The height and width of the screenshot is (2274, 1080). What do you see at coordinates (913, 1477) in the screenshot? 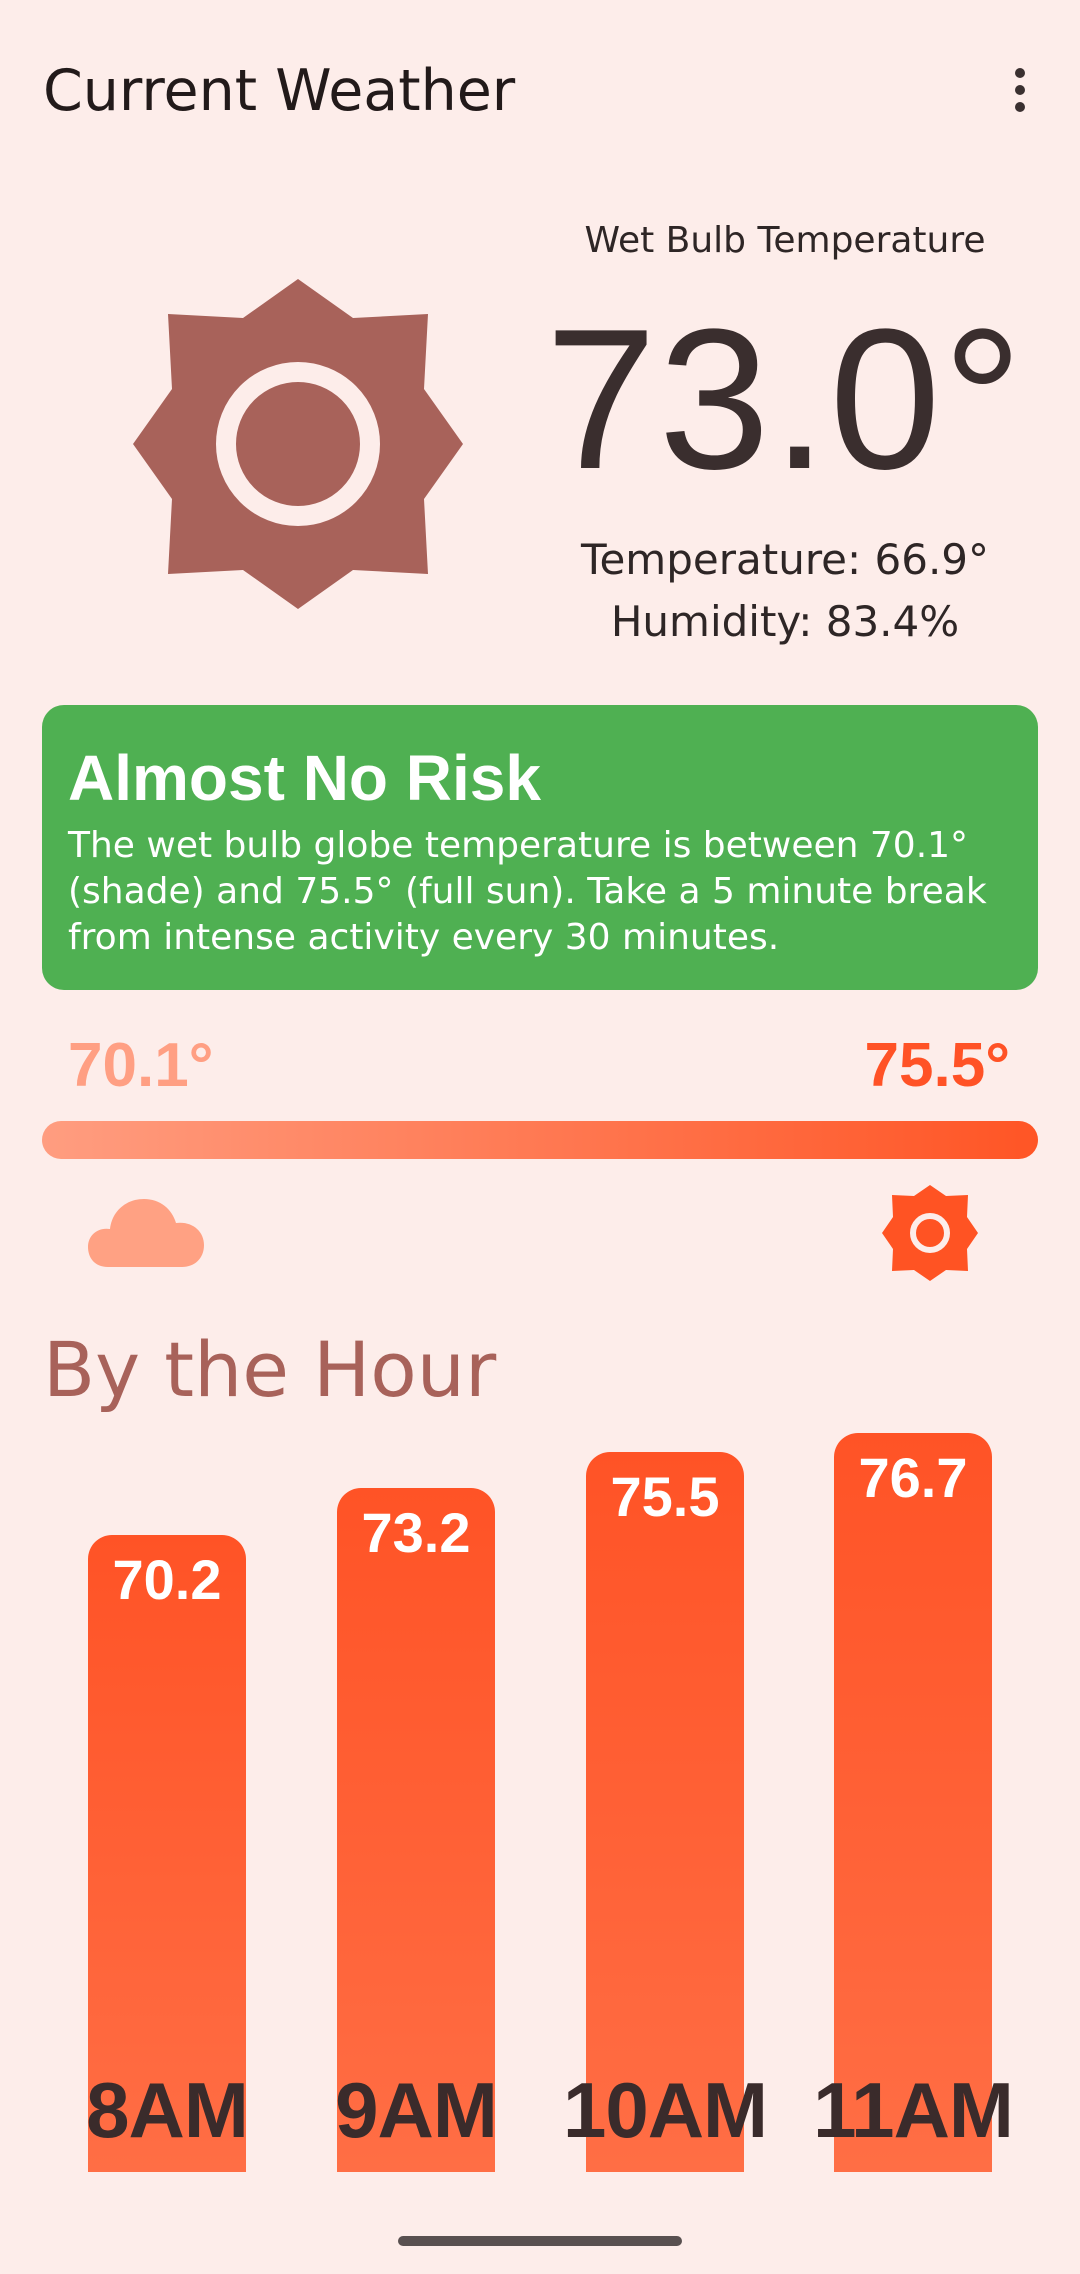
I see `chart-bar-value: 76.7` at bounding box center [913, 1477].